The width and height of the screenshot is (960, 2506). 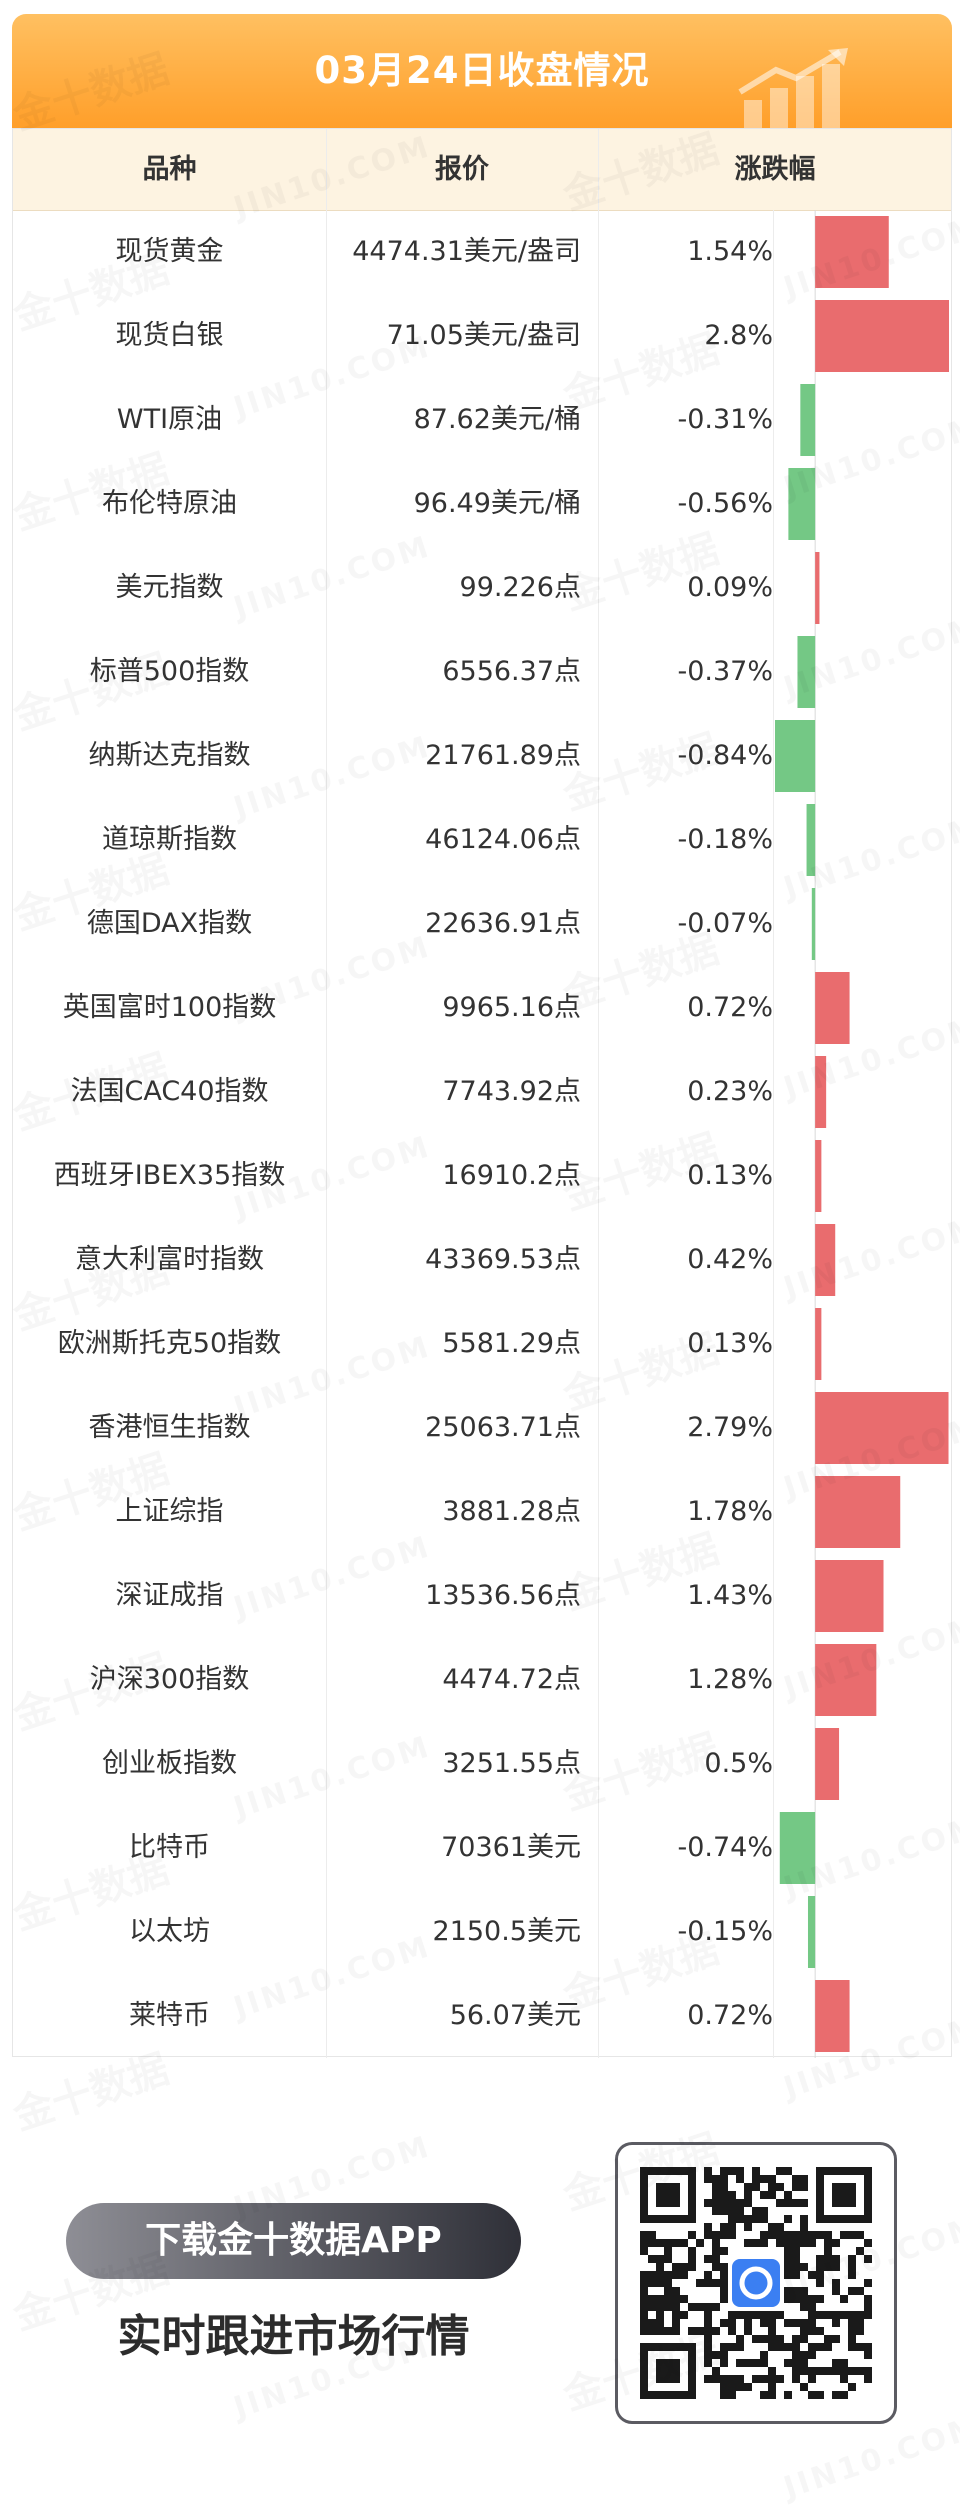 I want to click on download-app-button: 下载金十数据APP, so click(x=293, y=2241).